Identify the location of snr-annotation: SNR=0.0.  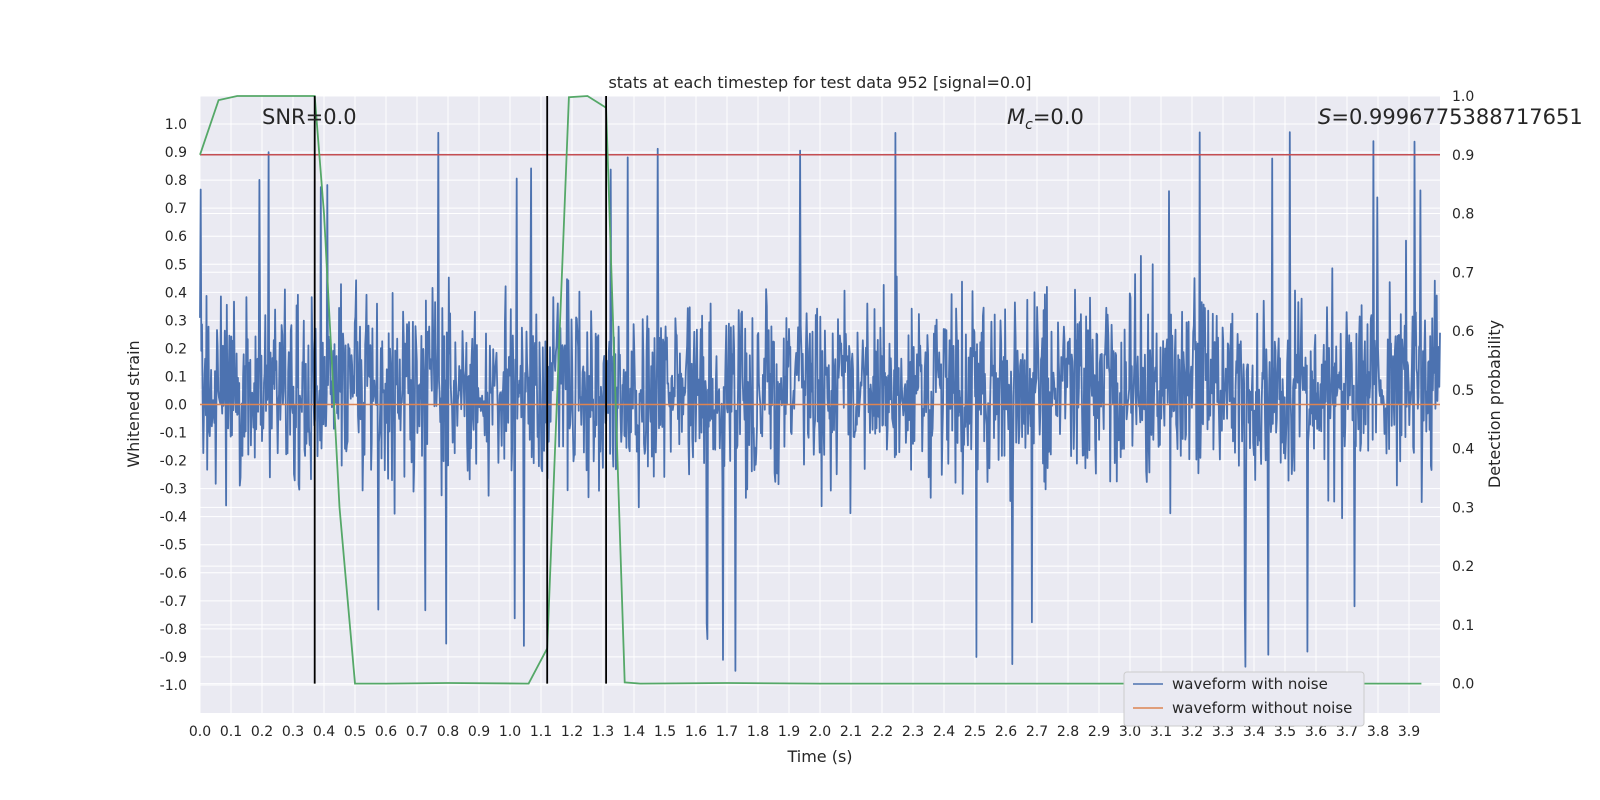
(309, 117).